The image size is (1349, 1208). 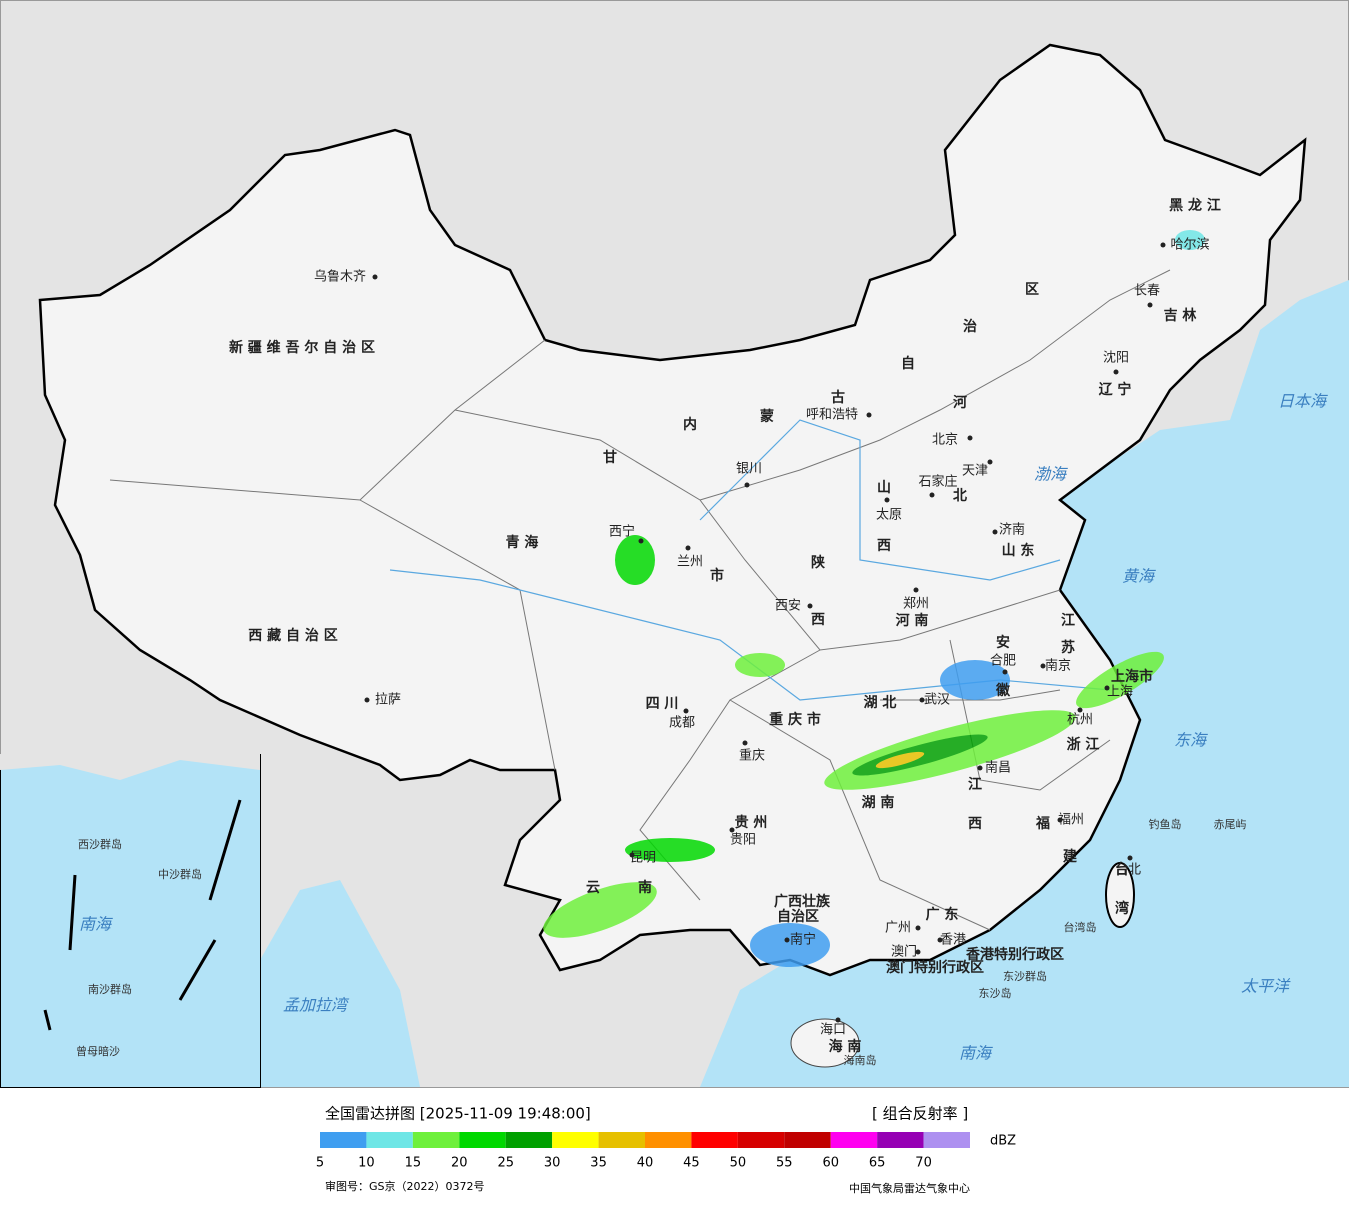 What do you see at coordinates (995, 993) in the screenshot?
I see `island-label: 东沙岛` at bounding box center [995, 993].